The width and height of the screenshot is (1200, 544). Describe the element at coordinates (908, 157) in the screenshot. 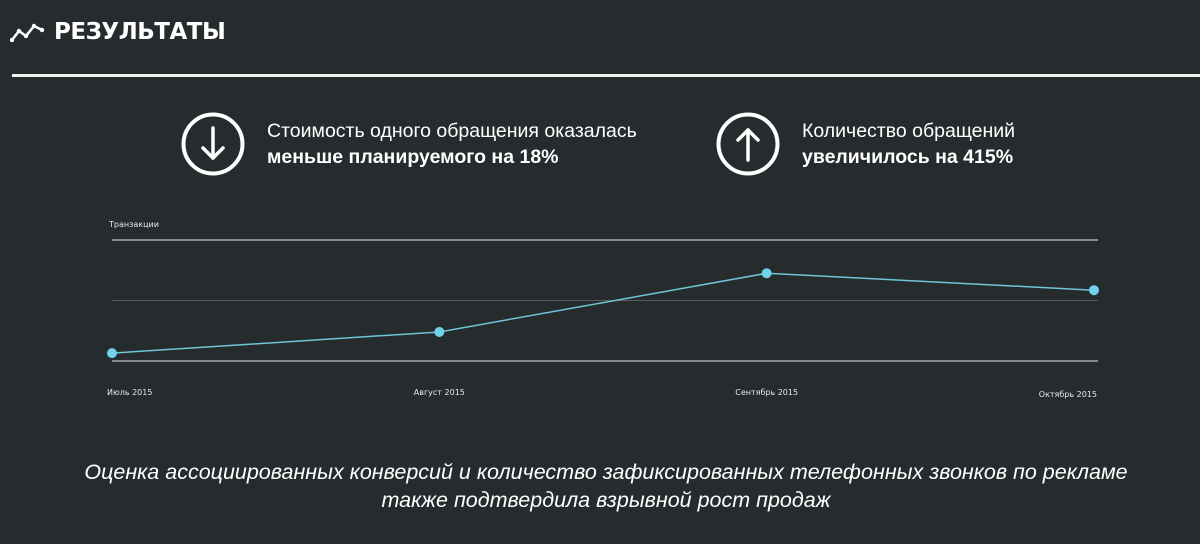

I see `stat-highlight: увеличилось на 415%` at that location.